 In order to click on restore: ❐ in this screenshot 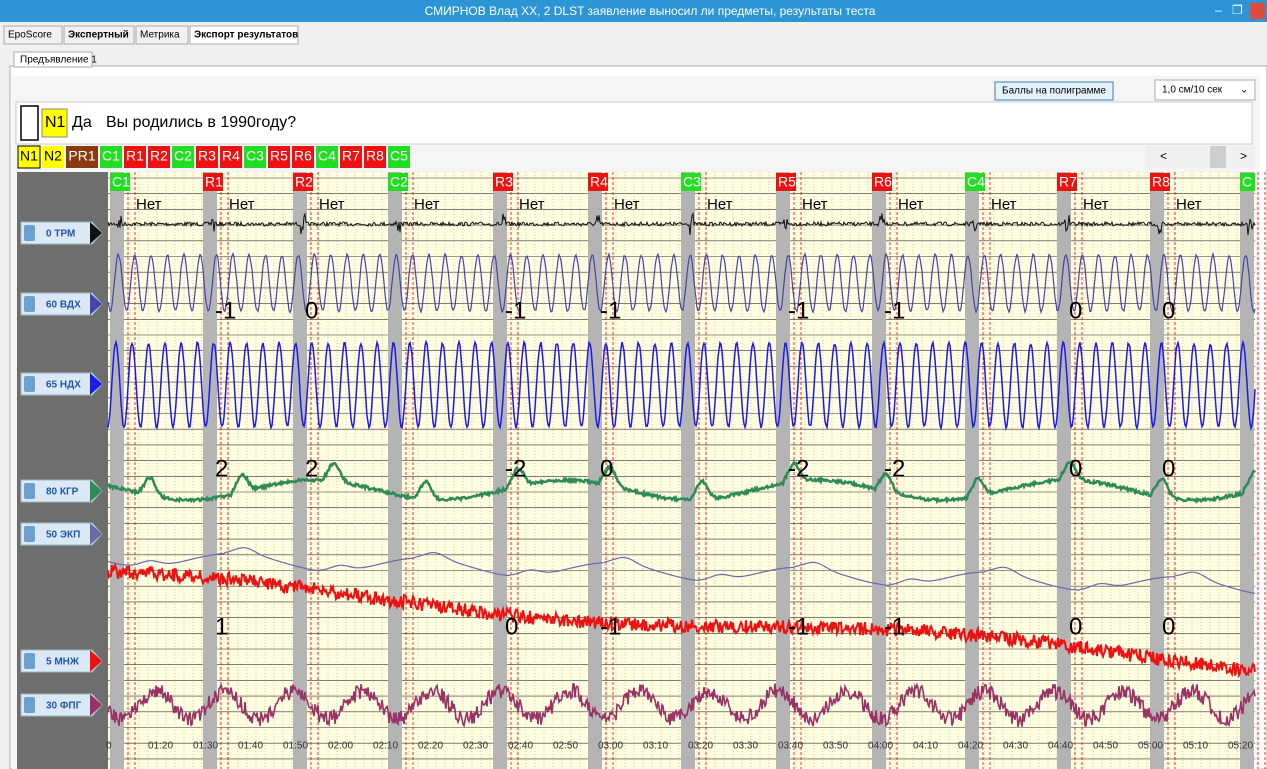, I will do `click(1237, 10)`.